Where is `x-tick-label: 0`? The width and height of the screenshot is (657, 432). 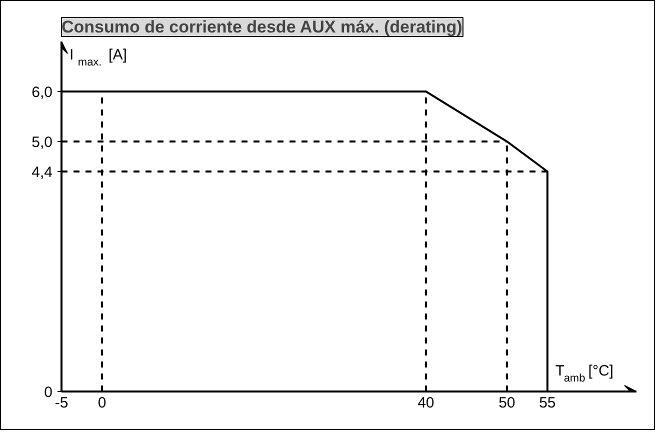
x-tick-label: 0 is located at coordinates (102, 403).